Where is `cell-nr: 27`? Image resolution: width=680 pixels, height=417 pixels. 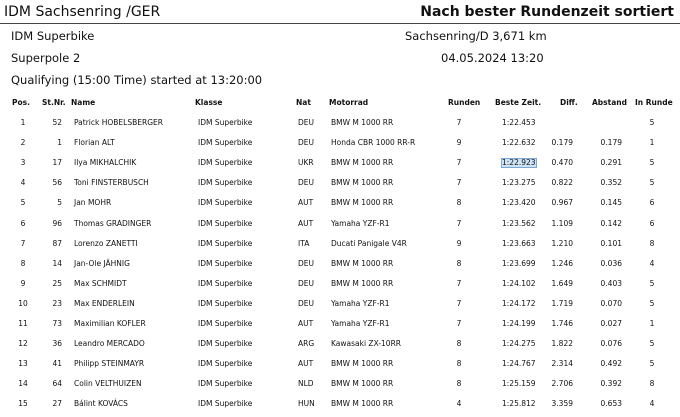 cell-nr: 27 is located at coordinates (57, 404).